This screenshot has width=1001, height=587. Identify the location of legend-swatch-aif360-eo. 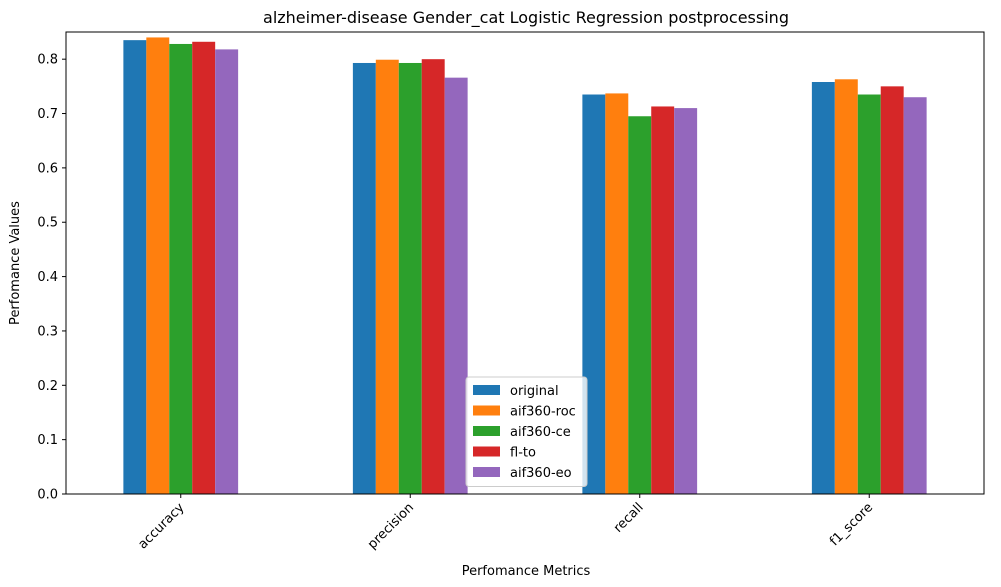
(486, 472).